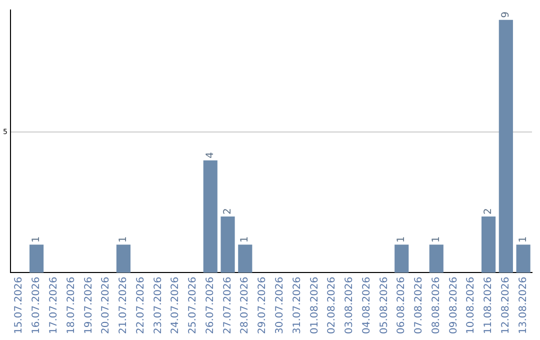 The width and height of the screenshot is (540, 340). I want to click on x-tick-label: 07.08.2026, so click(419, 305).